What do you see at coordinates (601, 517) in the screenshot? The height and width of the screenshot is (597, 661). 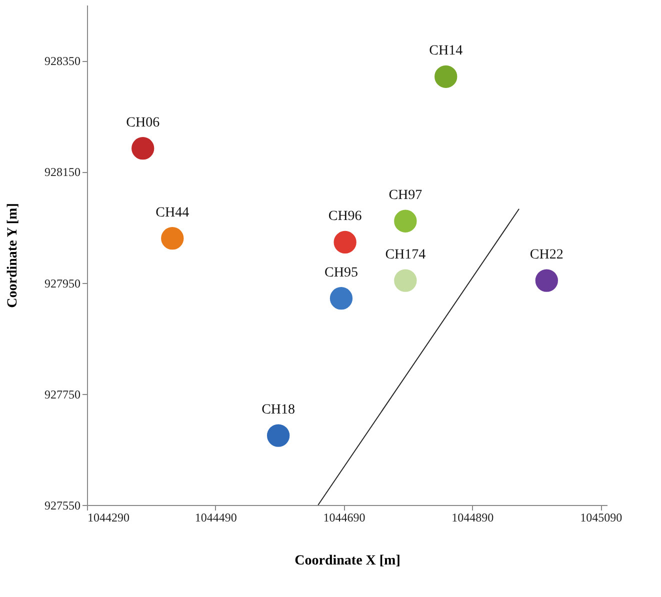 I see `x-tick-label: 1045090` at bounding box center [601, 517].